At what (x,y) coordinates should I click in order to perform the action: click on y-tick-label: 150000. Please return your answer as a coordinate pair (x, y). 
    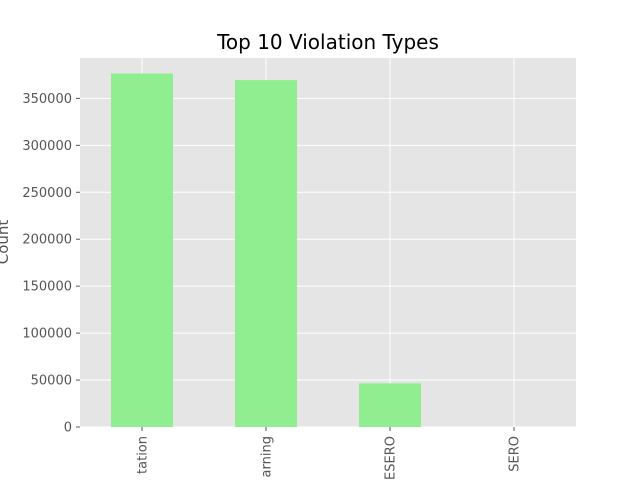
    Looking at the image, I should click on (47, 287).